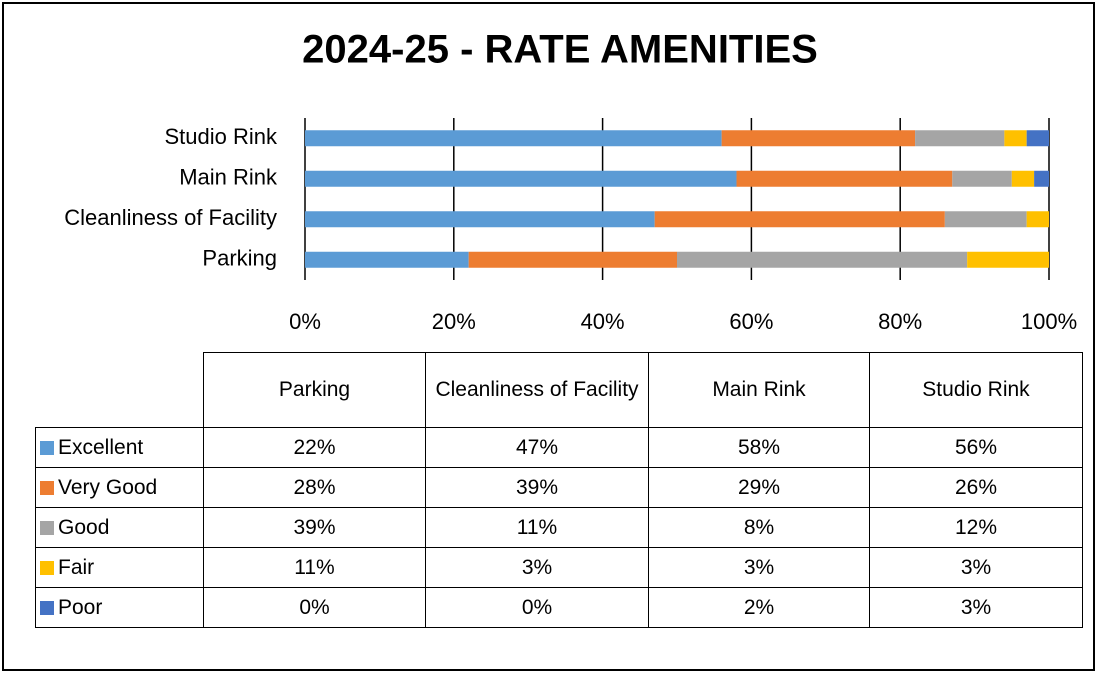 The height and width of the screenshot is (675, 1101). Describe the element at coordinates (76, 567) in the screenshot. I see `legend-label: Fair` at that location.